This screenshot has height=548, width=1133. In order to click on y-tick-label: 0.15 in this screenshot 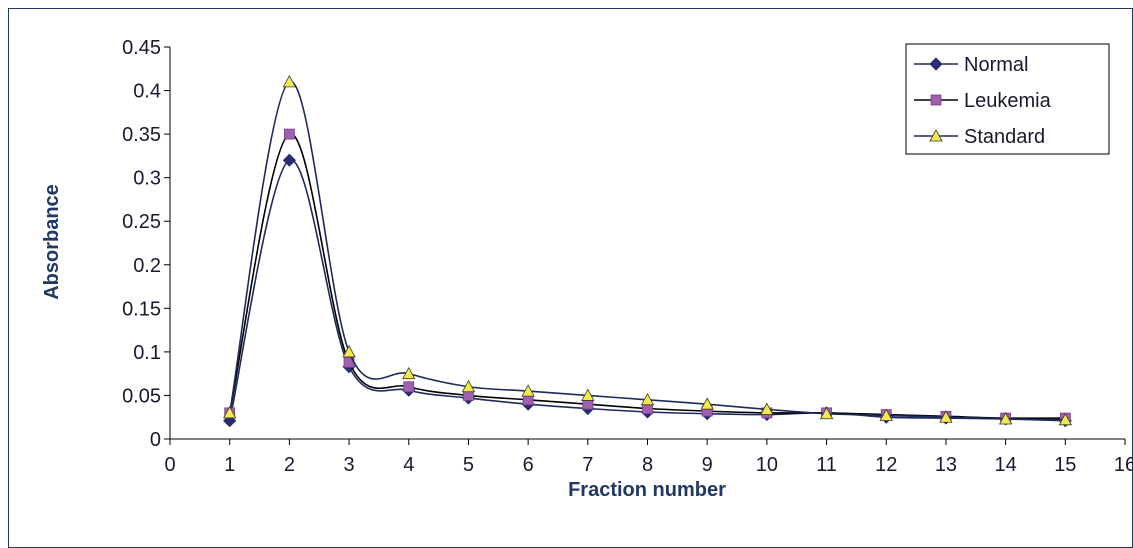, I will do `click(141, 309)`.